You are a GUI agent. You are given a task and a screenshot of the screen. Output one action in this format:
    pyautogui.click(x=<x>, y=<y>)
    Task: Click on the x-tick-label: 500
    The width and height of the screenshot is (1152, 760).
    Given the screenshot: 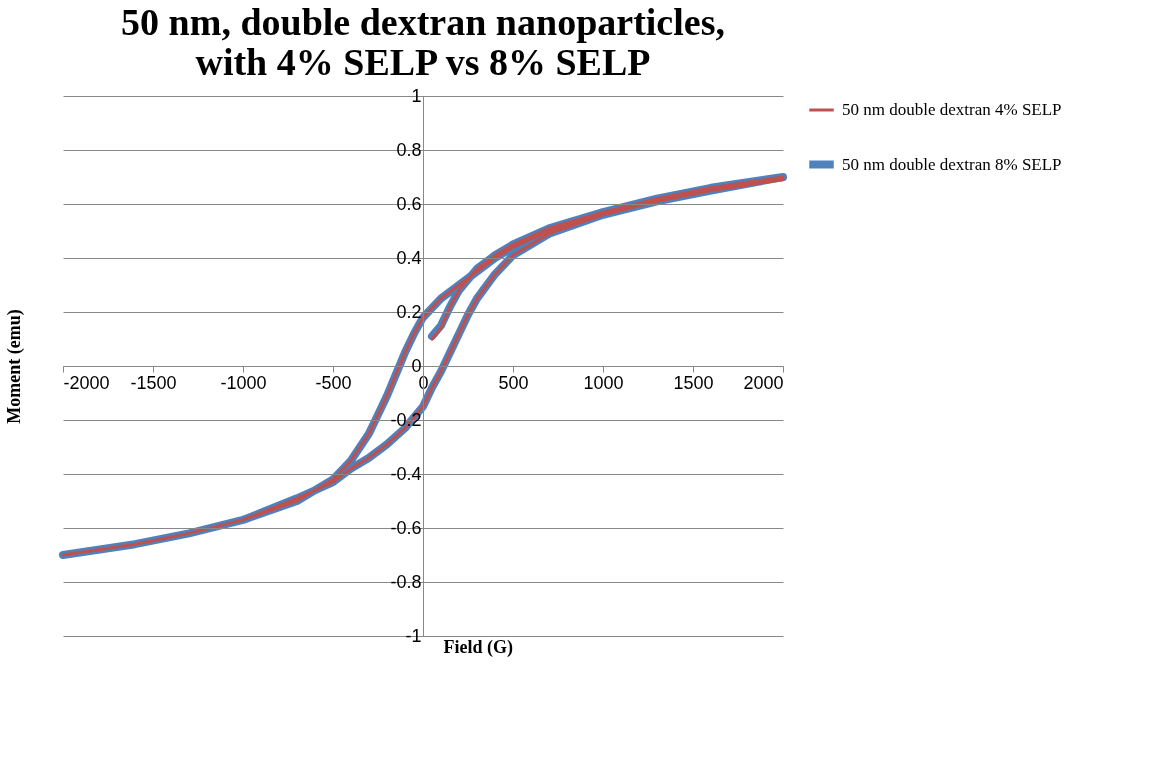 What is the action you would take?
    pyautogui.click(x=513, y=382)
    